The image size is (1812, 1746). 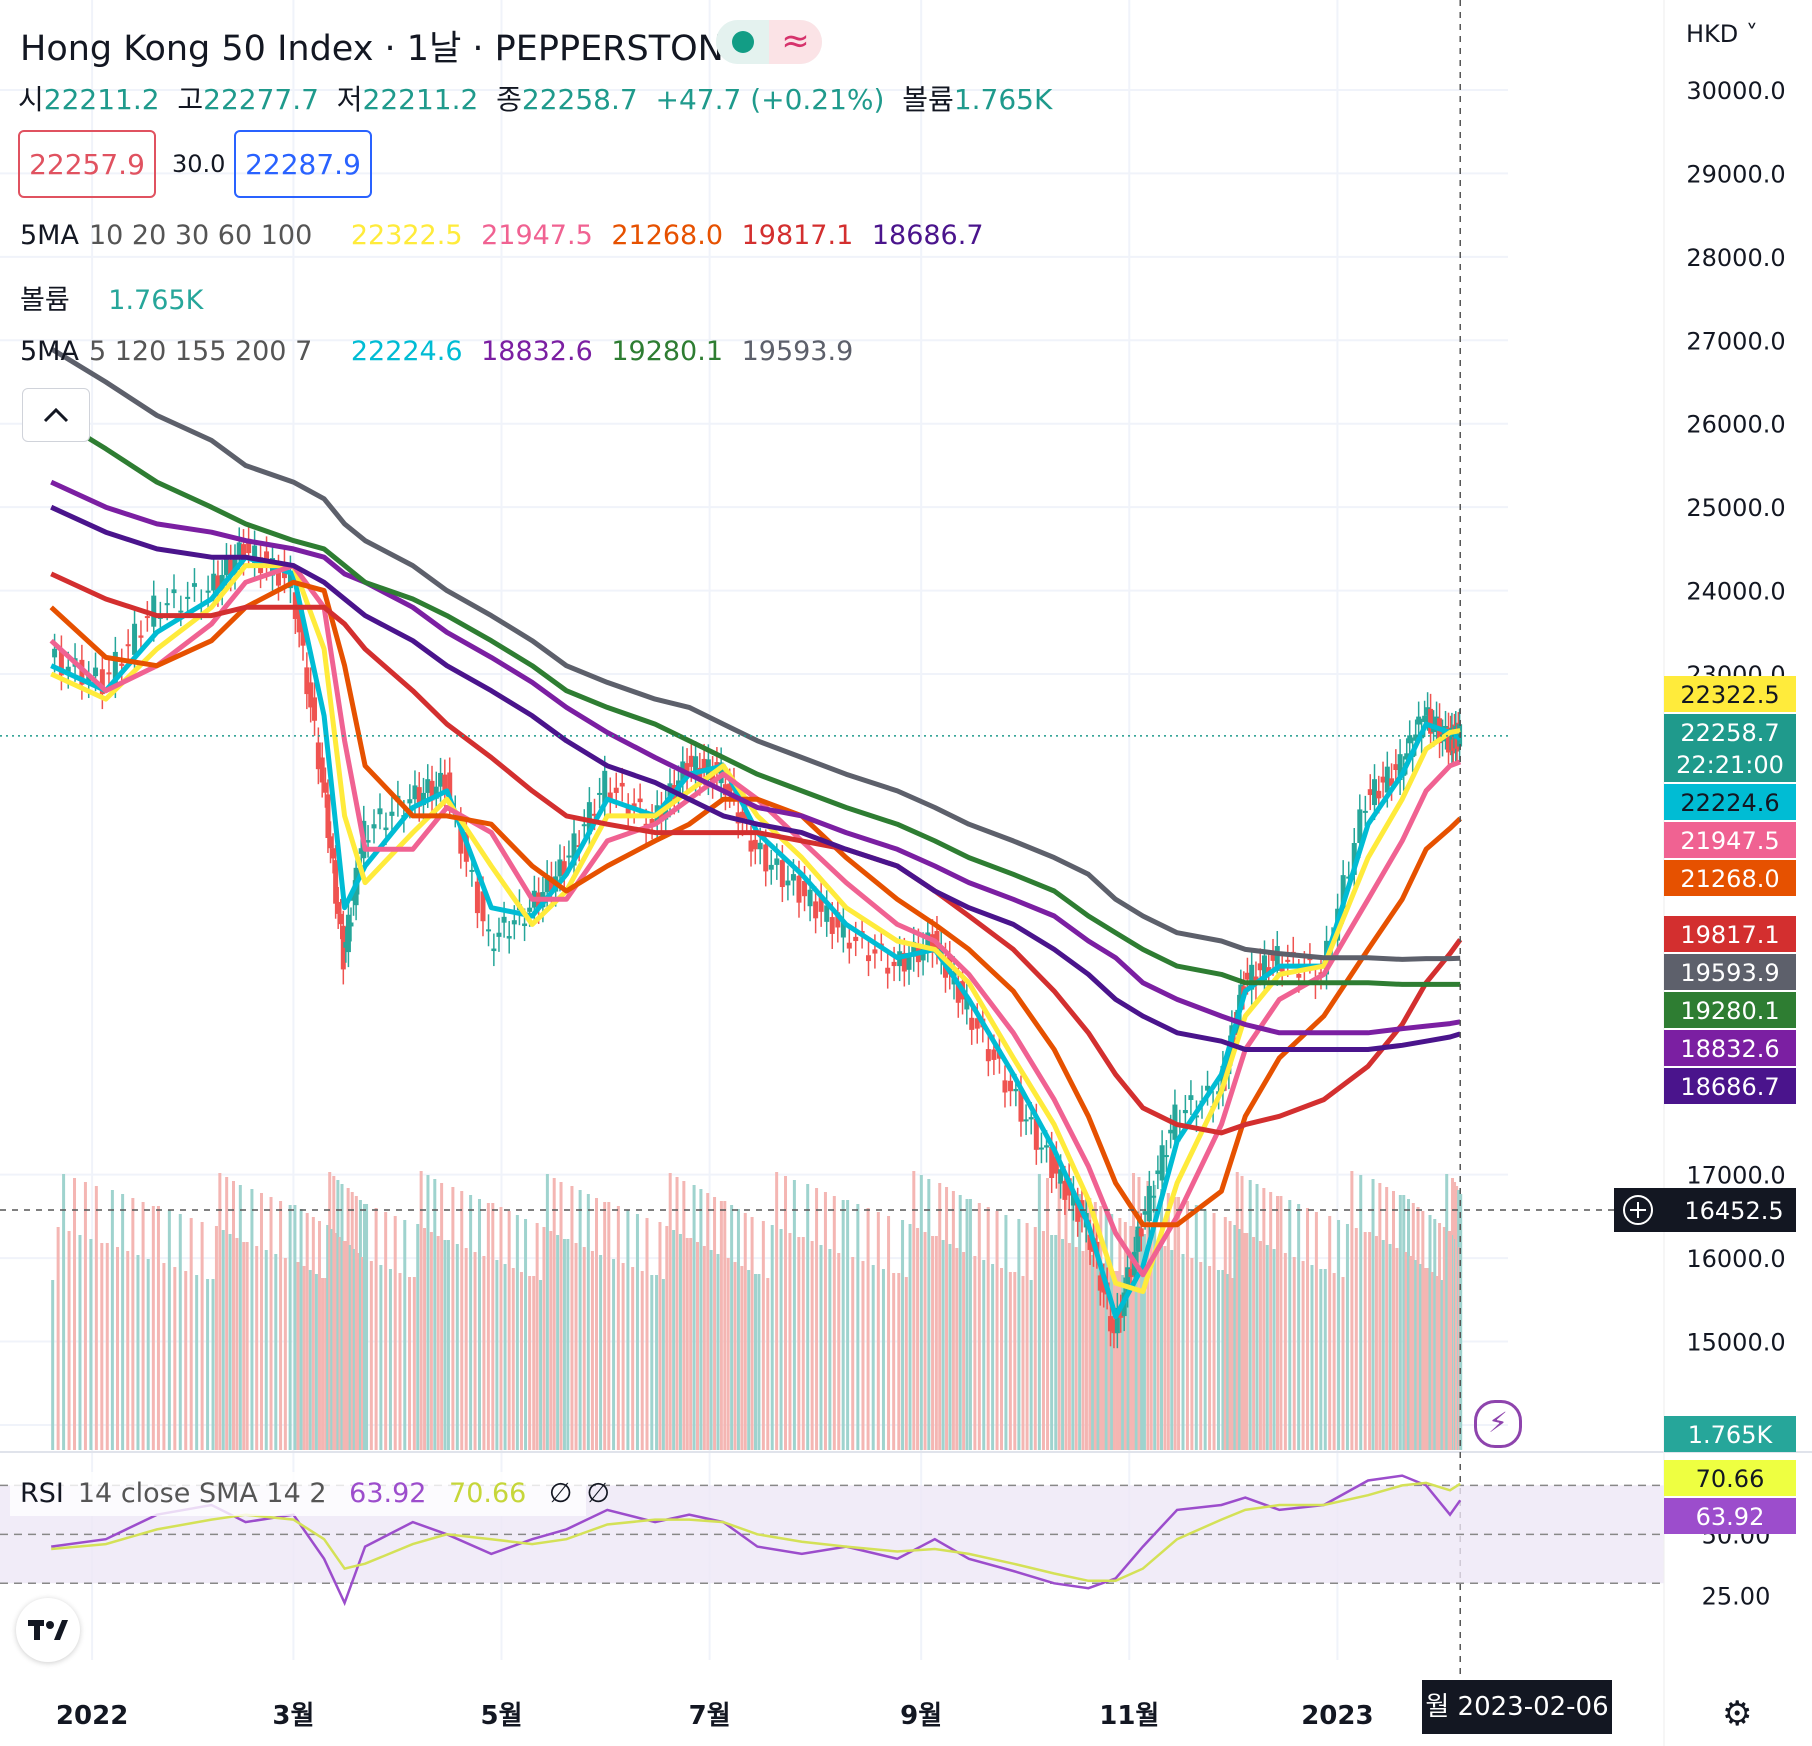 What do you see at coordinates (770, 99) in the screenshot?
I see `price-change: +47.7 (+0.21%)` at bounding box center [770, 99].